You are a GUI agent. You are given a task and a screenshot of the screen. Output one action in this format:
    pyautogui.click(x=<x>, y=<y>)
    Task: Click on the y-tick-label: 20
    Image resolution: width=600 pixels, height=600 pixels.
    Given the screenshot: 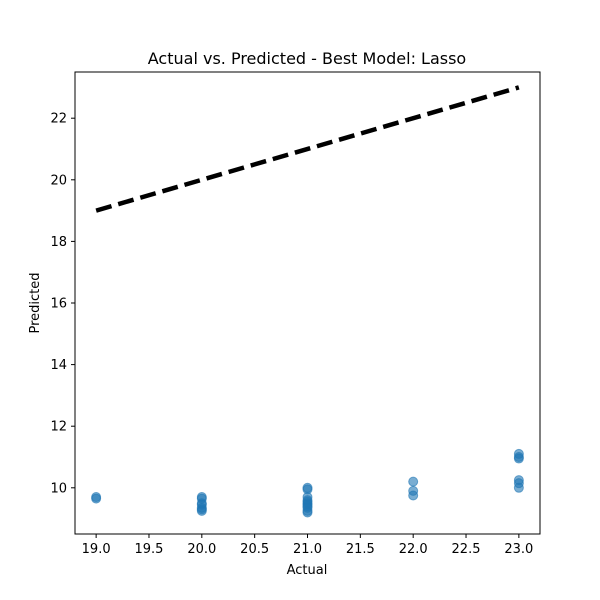 What is the action you would take?
    pyautogui.click(x=58, y=180)
    